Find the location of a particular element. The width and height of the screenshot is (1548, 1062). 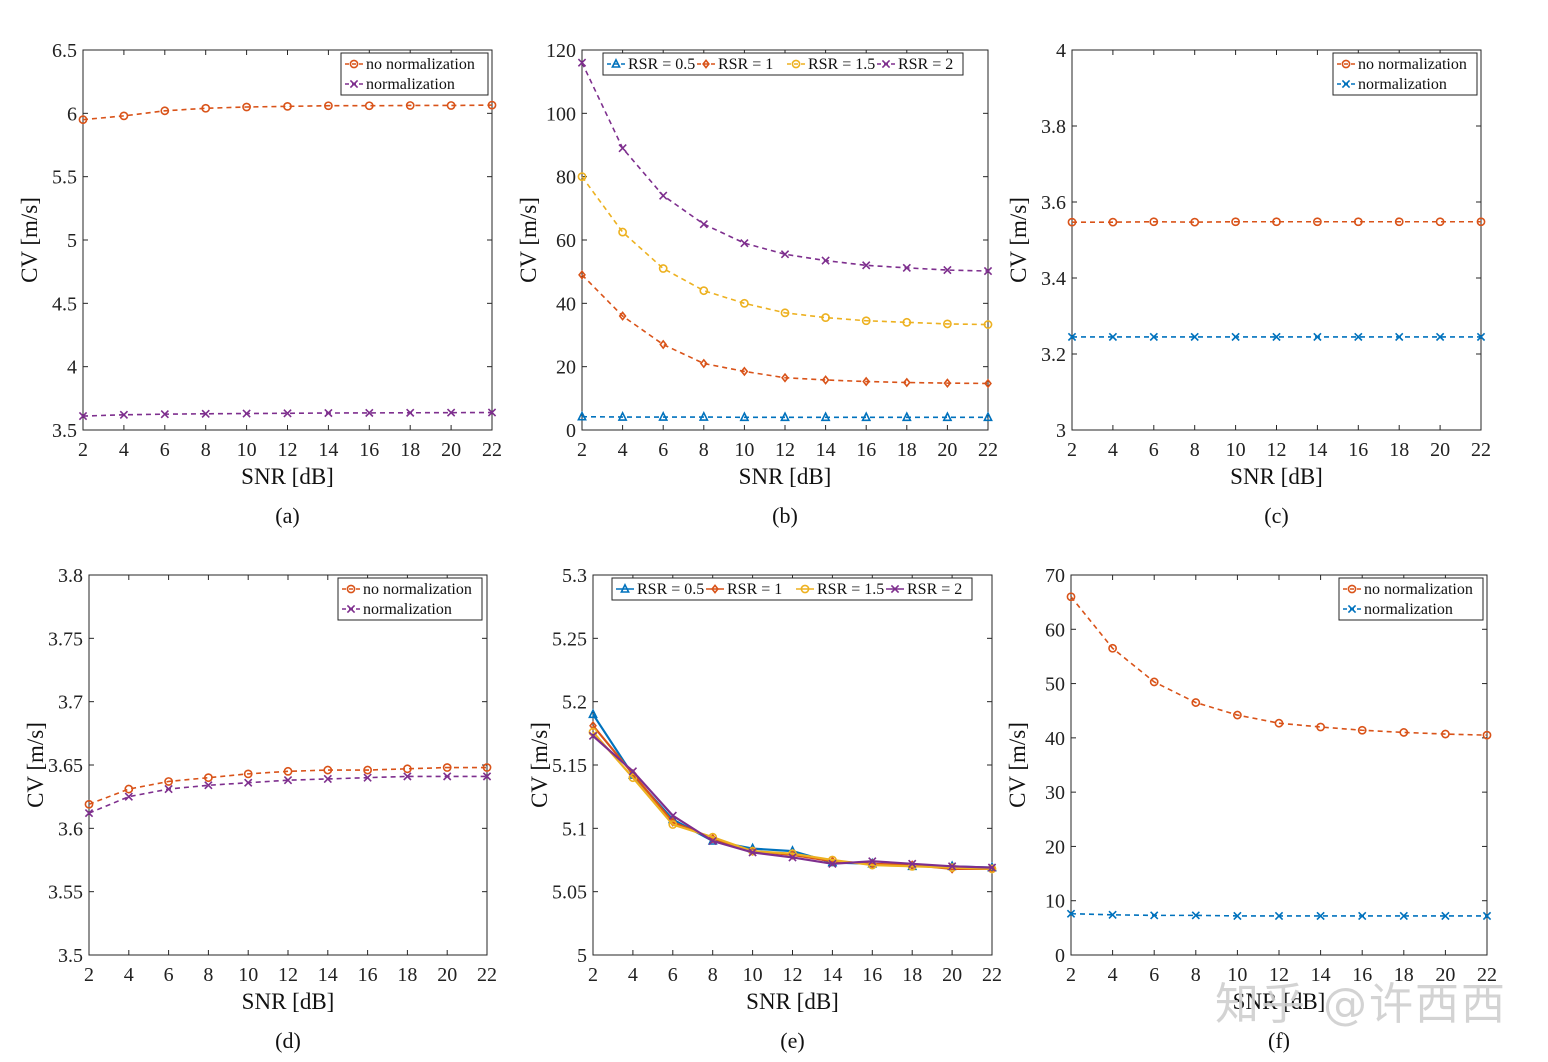

x-tick-label: 10 is located at coordinates (1237, 975).